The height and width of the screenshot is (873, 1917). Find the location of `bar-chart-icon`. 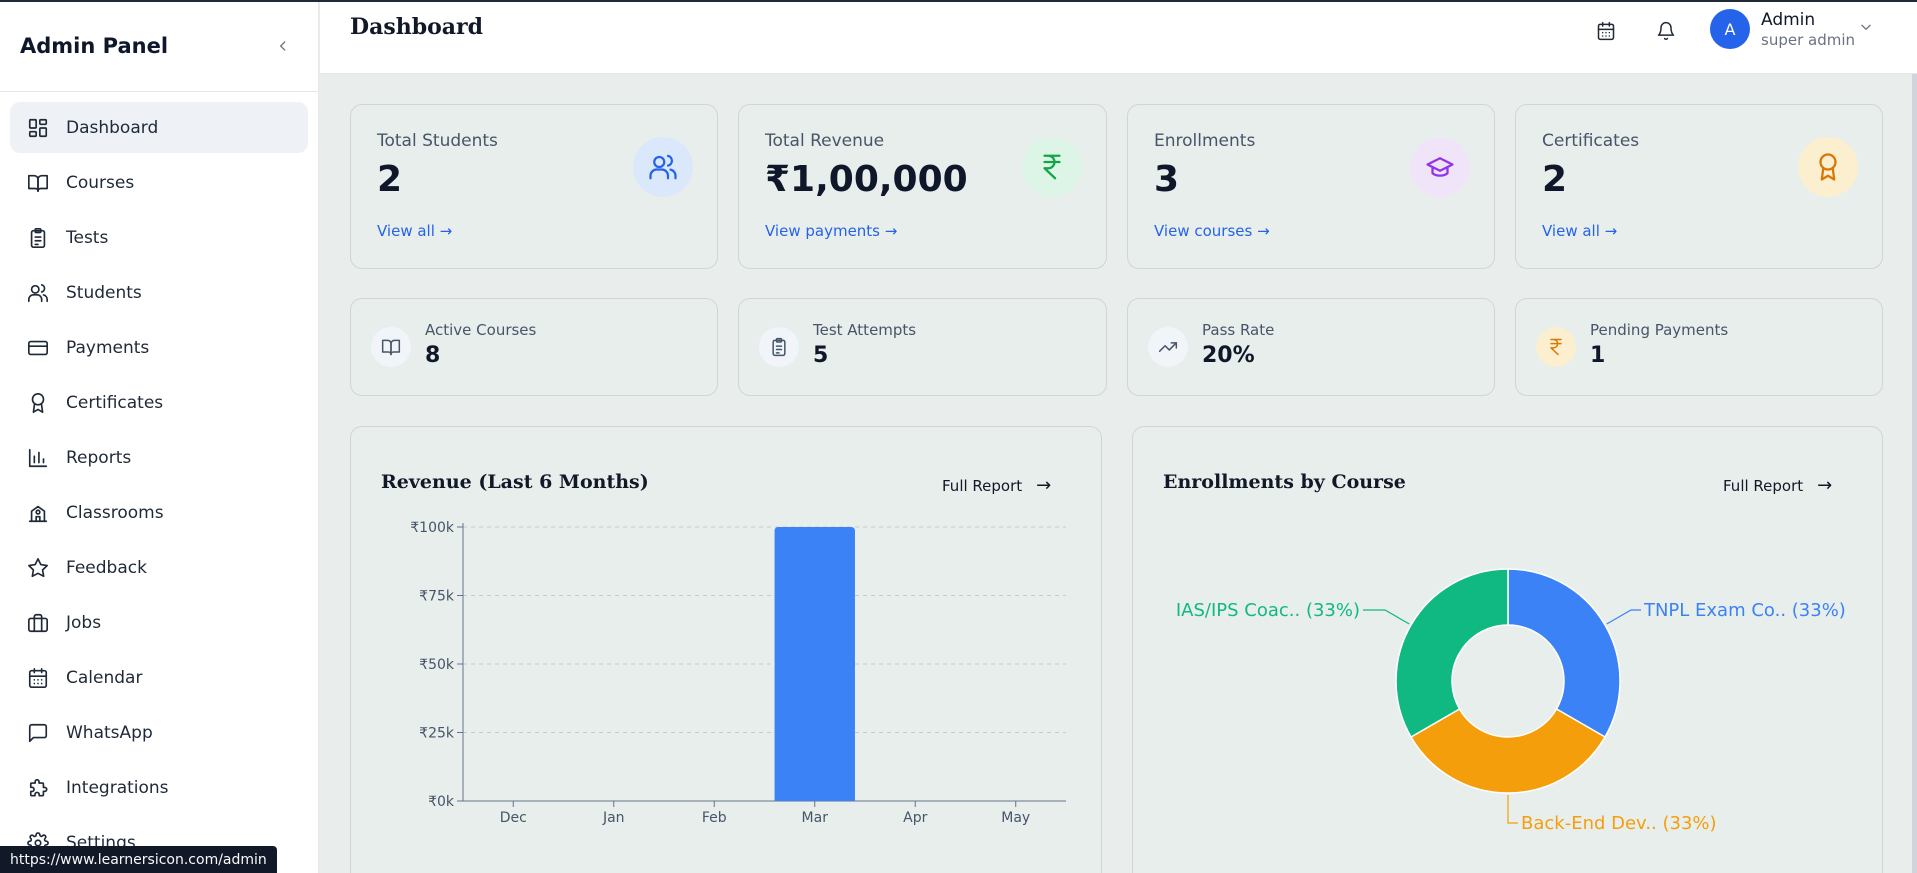

bar-chart-icon is located at coordinates (38, 458).